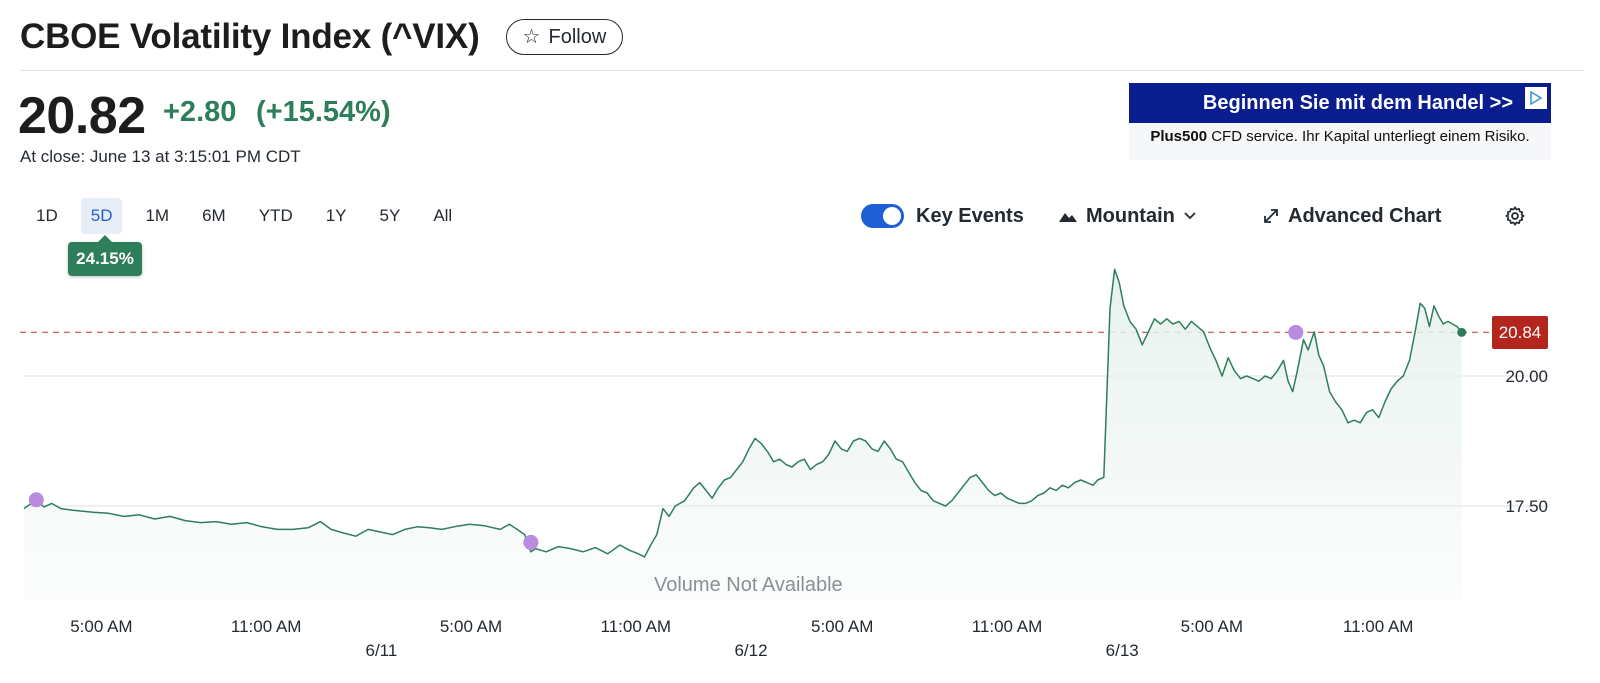 The image size is (1600, 683). I want to click on ad-banner: Beginnen Sie mit dem Handel >>, so click(1340, 103).